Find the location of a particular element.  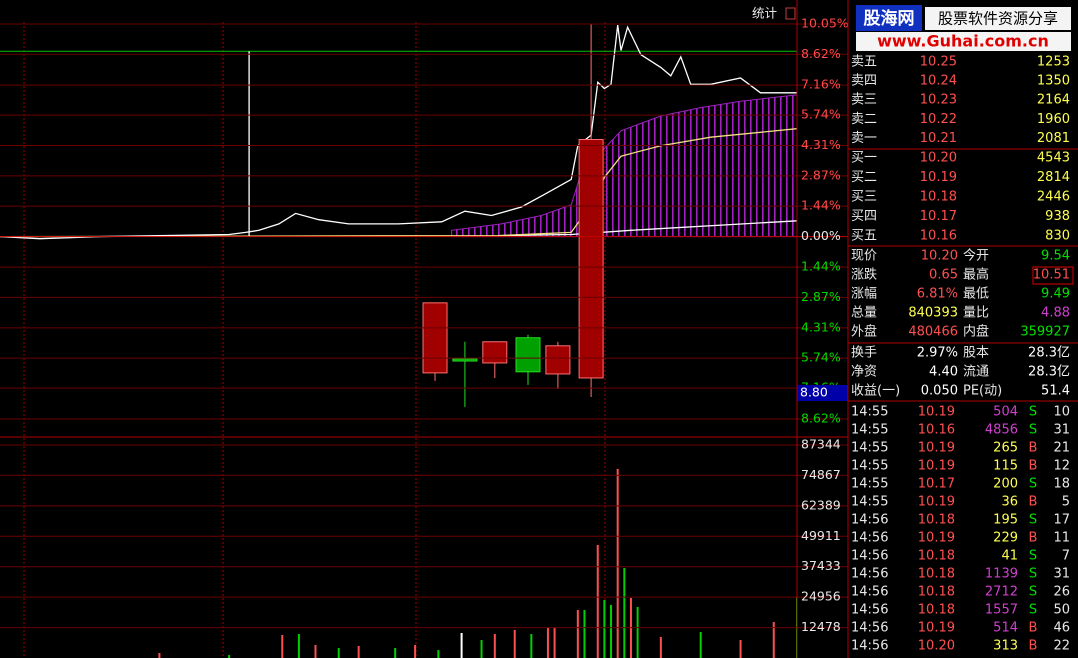

book-label: 卖五 is located at coordinates (864, 62).